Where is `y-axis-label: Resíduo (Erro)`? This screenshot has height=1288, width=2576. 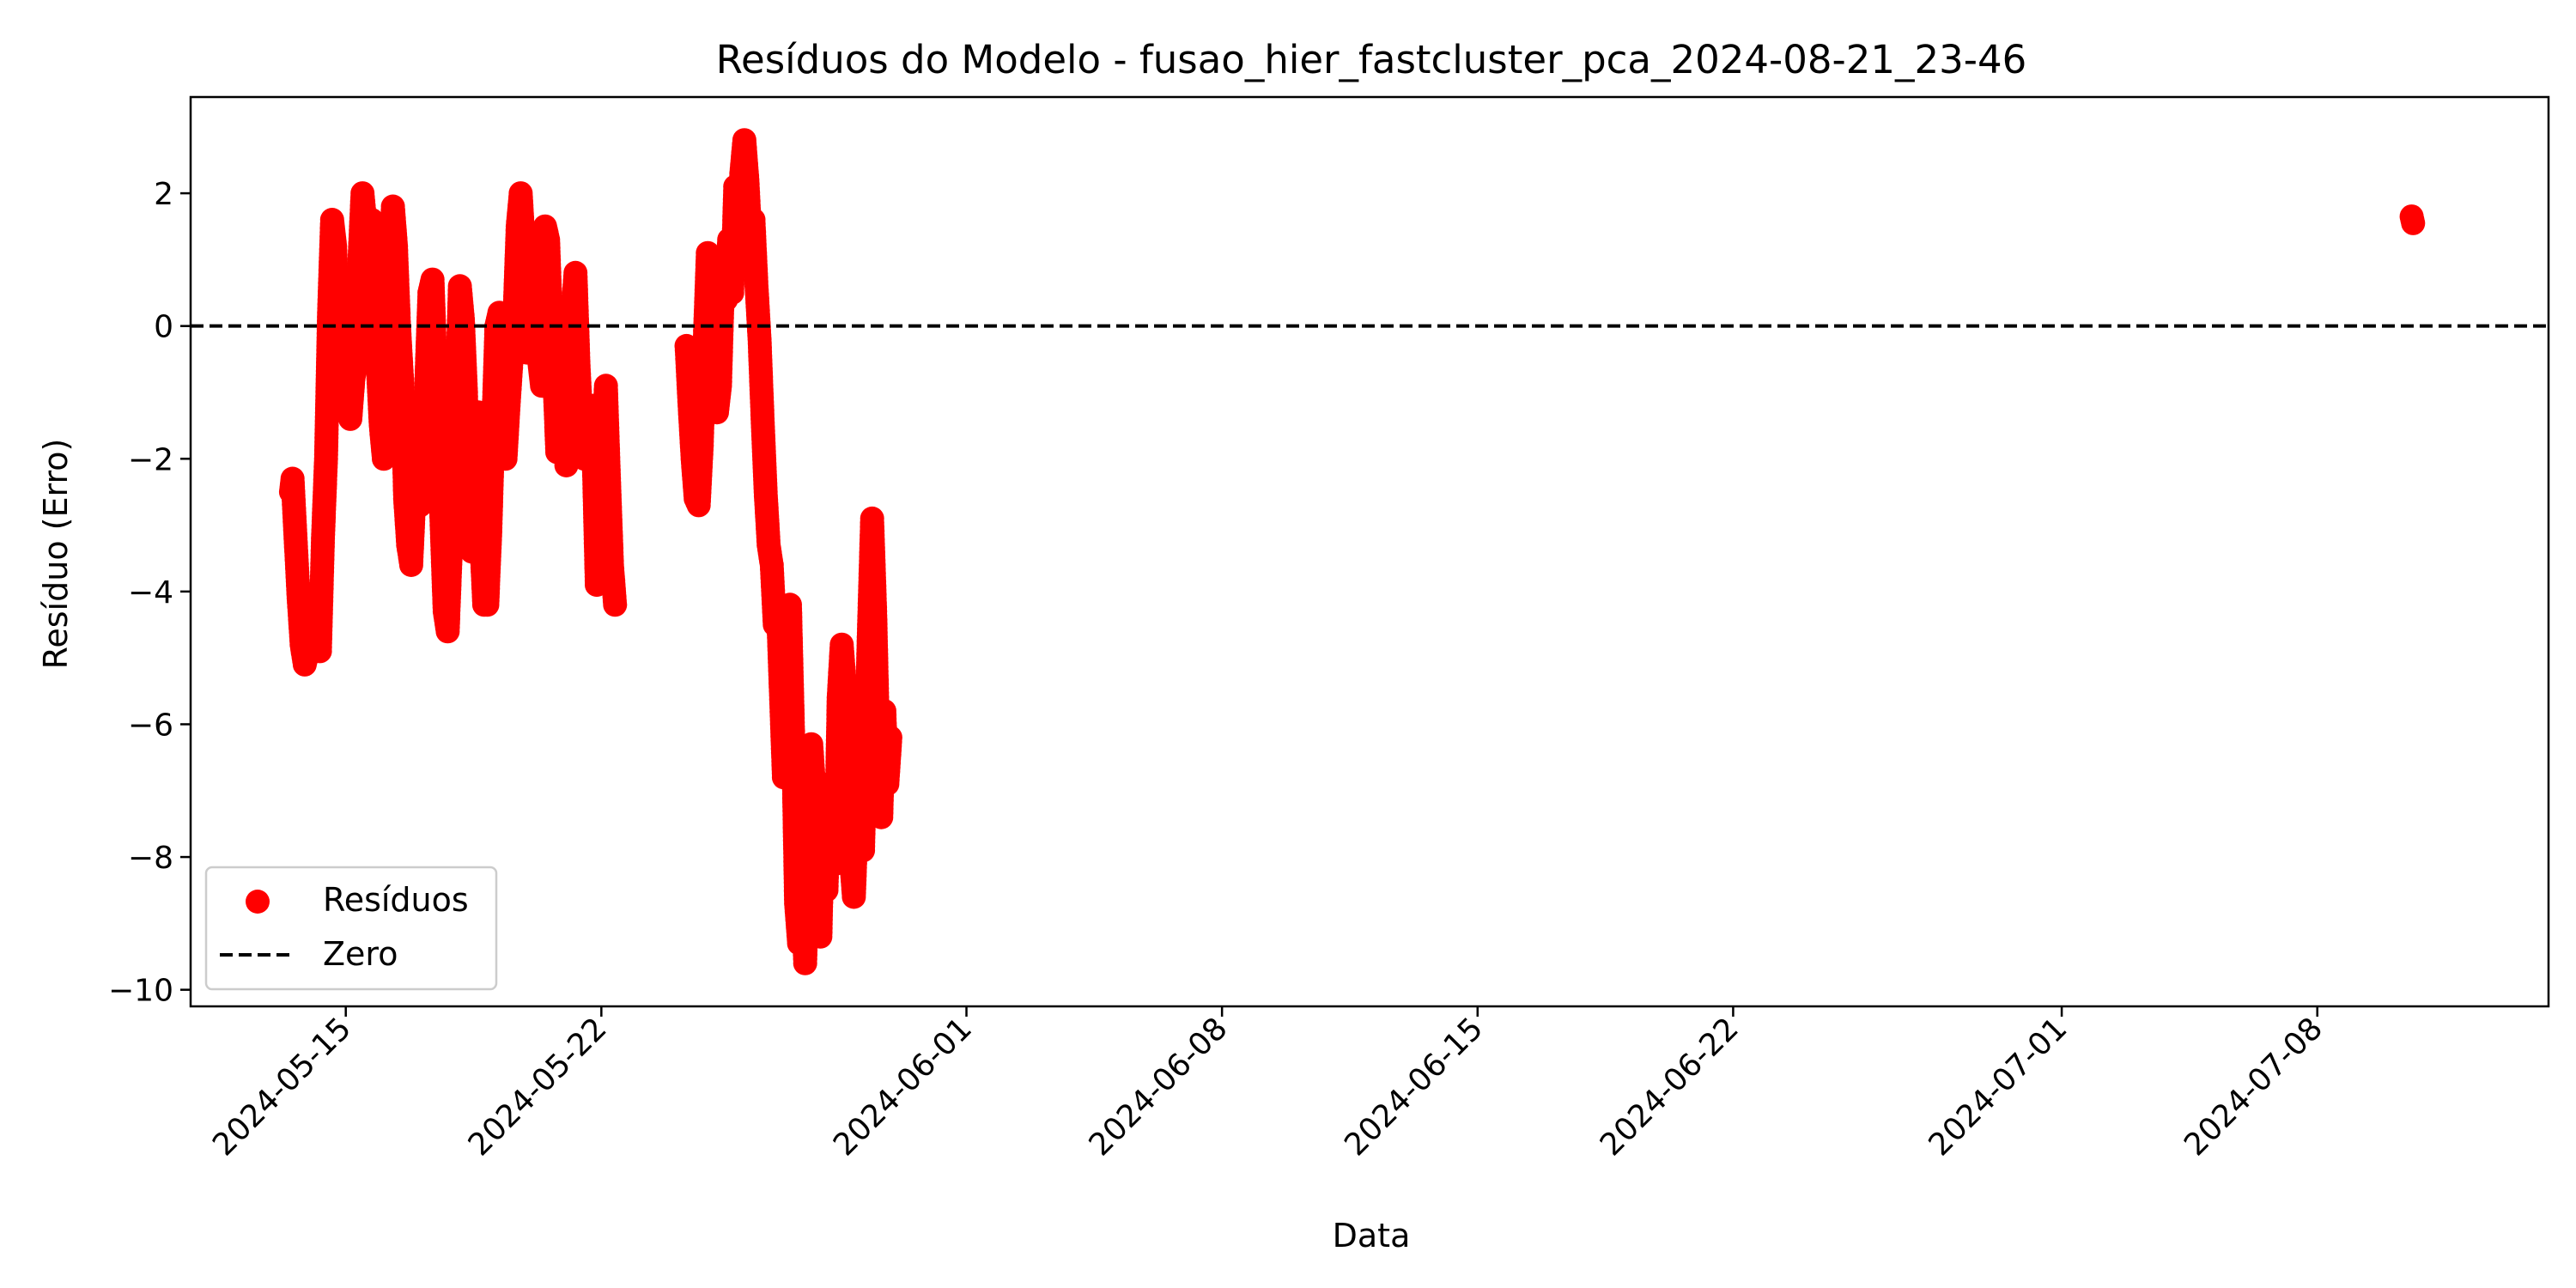 y-axis-label: Resíduo (Erro) is located at coordinates (56, 554).